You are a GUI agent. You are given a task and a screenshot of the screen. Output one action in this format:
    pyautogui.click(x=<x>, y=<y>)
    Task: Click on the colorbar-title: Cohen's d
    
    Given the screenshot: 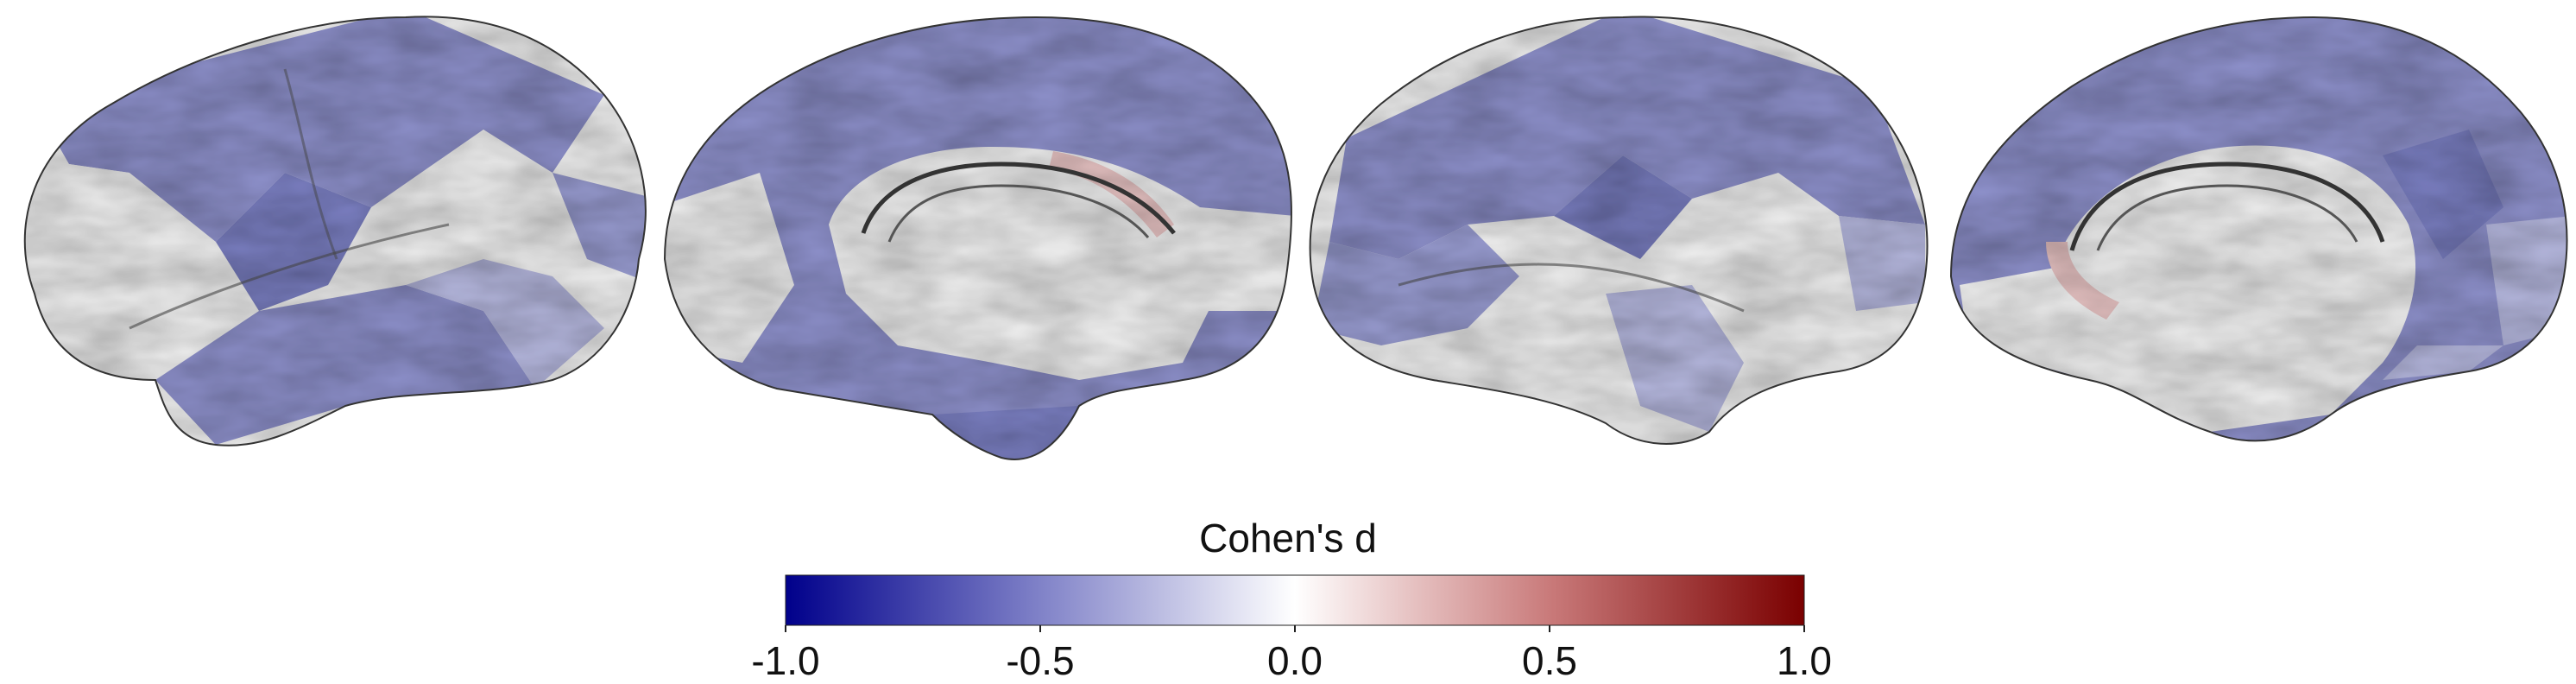 What is the action you would take?
    pyautogui.click(x=1288, y=538)
    